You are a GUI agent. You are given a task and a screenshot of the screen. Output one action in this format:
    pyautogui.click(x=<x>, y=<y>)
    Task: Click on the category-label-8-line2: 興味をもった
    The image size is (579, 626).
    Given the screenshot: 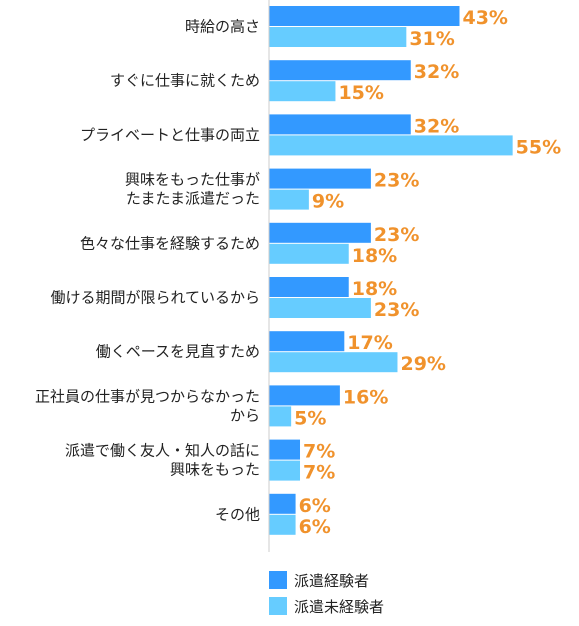 What is the action you would take?
    pyautogui.click(x=215, y=470)
    